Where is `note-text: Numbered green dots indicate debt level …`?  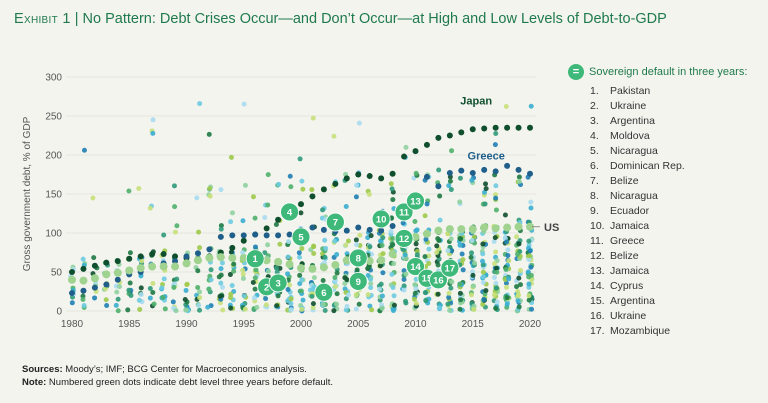 note-text: Numbered green dots indicate debt level … is located at coordinates (190, 382).